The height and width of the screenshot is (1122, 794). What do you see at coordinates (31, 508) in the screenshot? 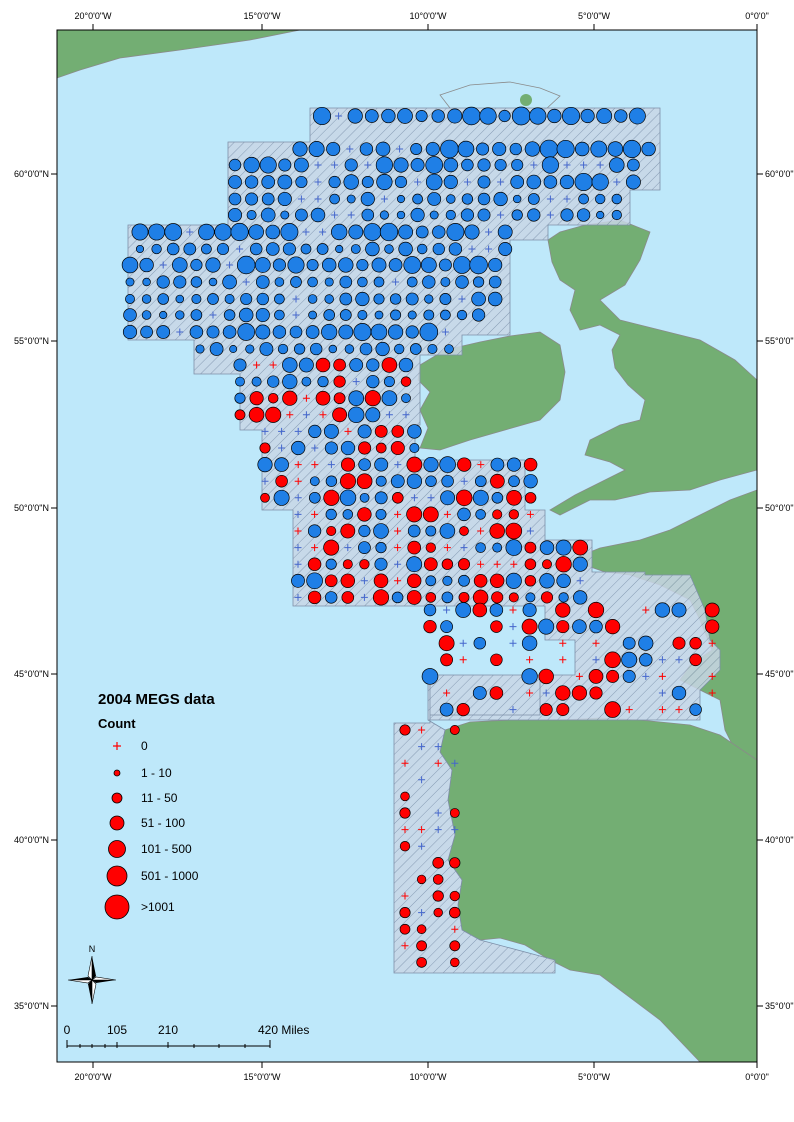
I see `lat-tick-left-50n: 50°0'0"N` at bounding box center [31, 508].